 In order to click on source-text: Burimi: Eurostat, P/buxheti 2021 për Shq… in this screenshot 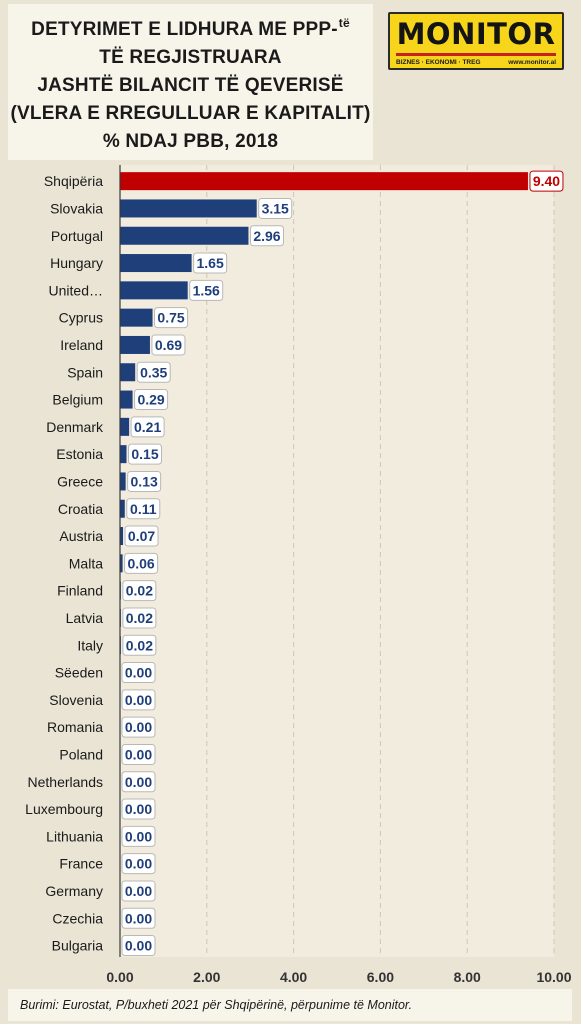, I will do `click(216, 1005)`.